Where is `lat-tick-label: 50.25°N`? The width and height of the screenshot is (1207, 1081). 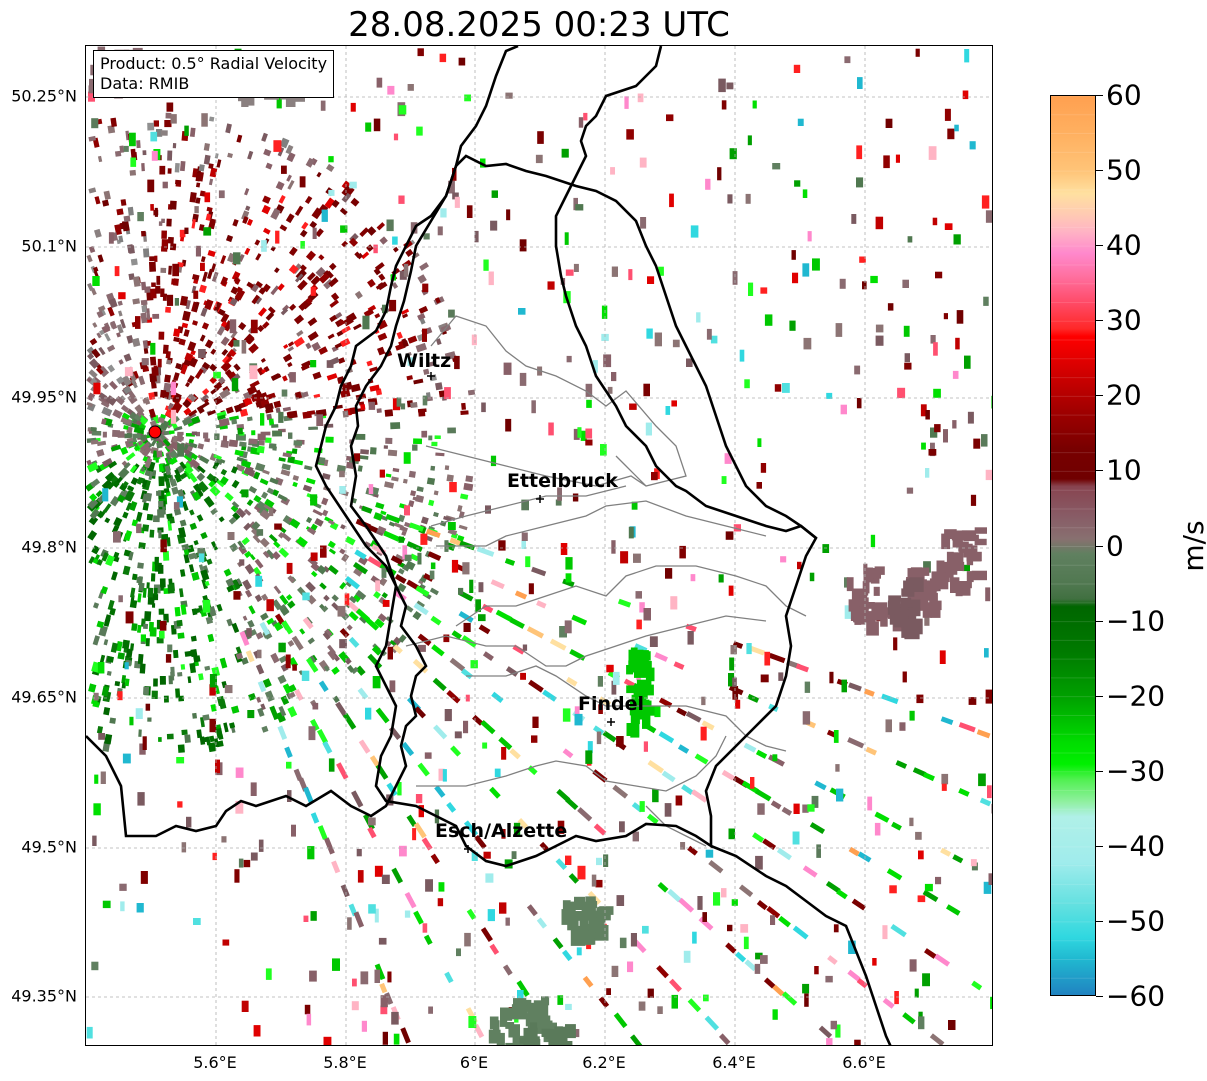
lat-tick-label: 50.25°N is located at coordinates (44, 96).